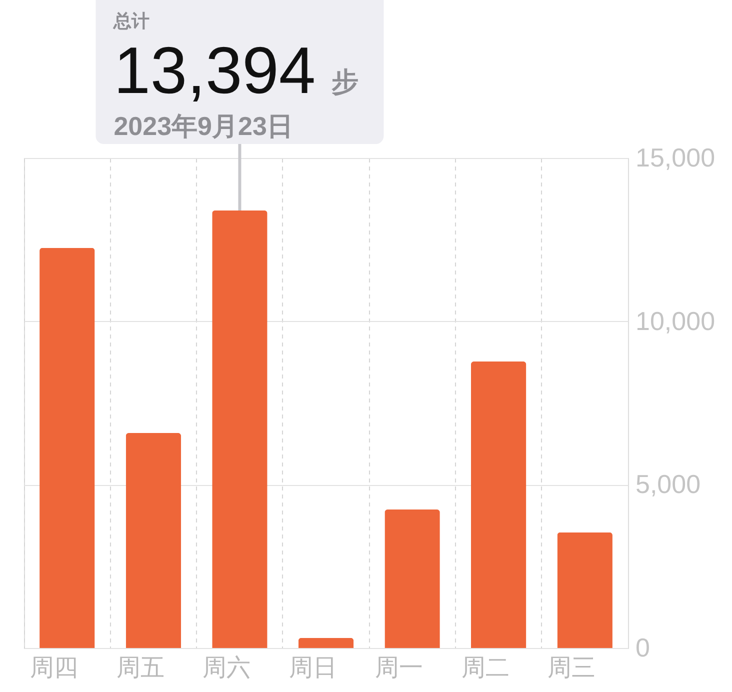 The image size is (732, 692). What do you see at coordinates (668, 484) in the screenshot?
I see `y-tick-label: 5,000` at bounding box center [668, 484].